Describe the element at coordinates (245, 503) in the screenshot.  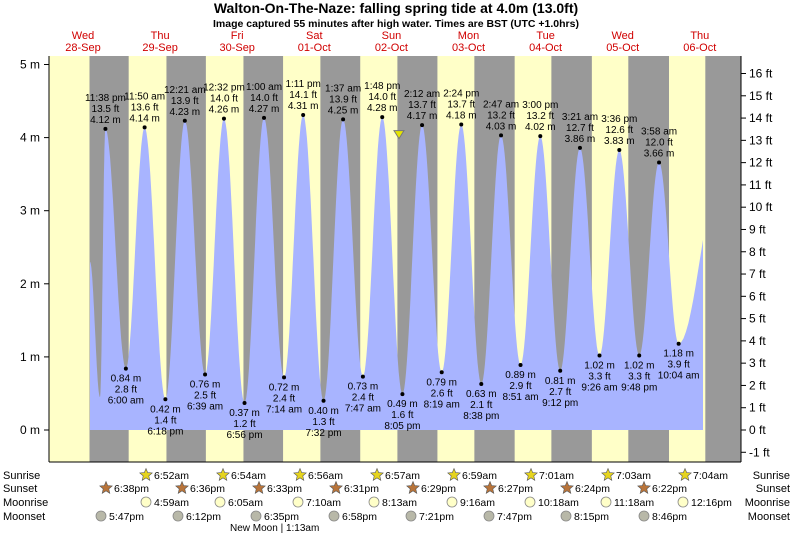
I see `moonrise-time: 6:05am` at that location.